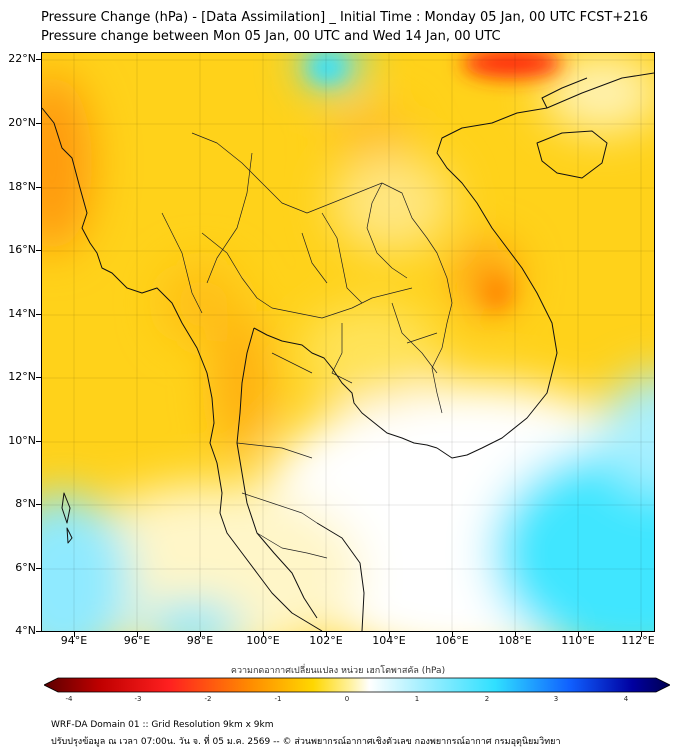 This screenshot has width=676, height=756. Describe the element at coordinates (326, 640) in the screenshot. I see `lon-label: 102°E` at that location.